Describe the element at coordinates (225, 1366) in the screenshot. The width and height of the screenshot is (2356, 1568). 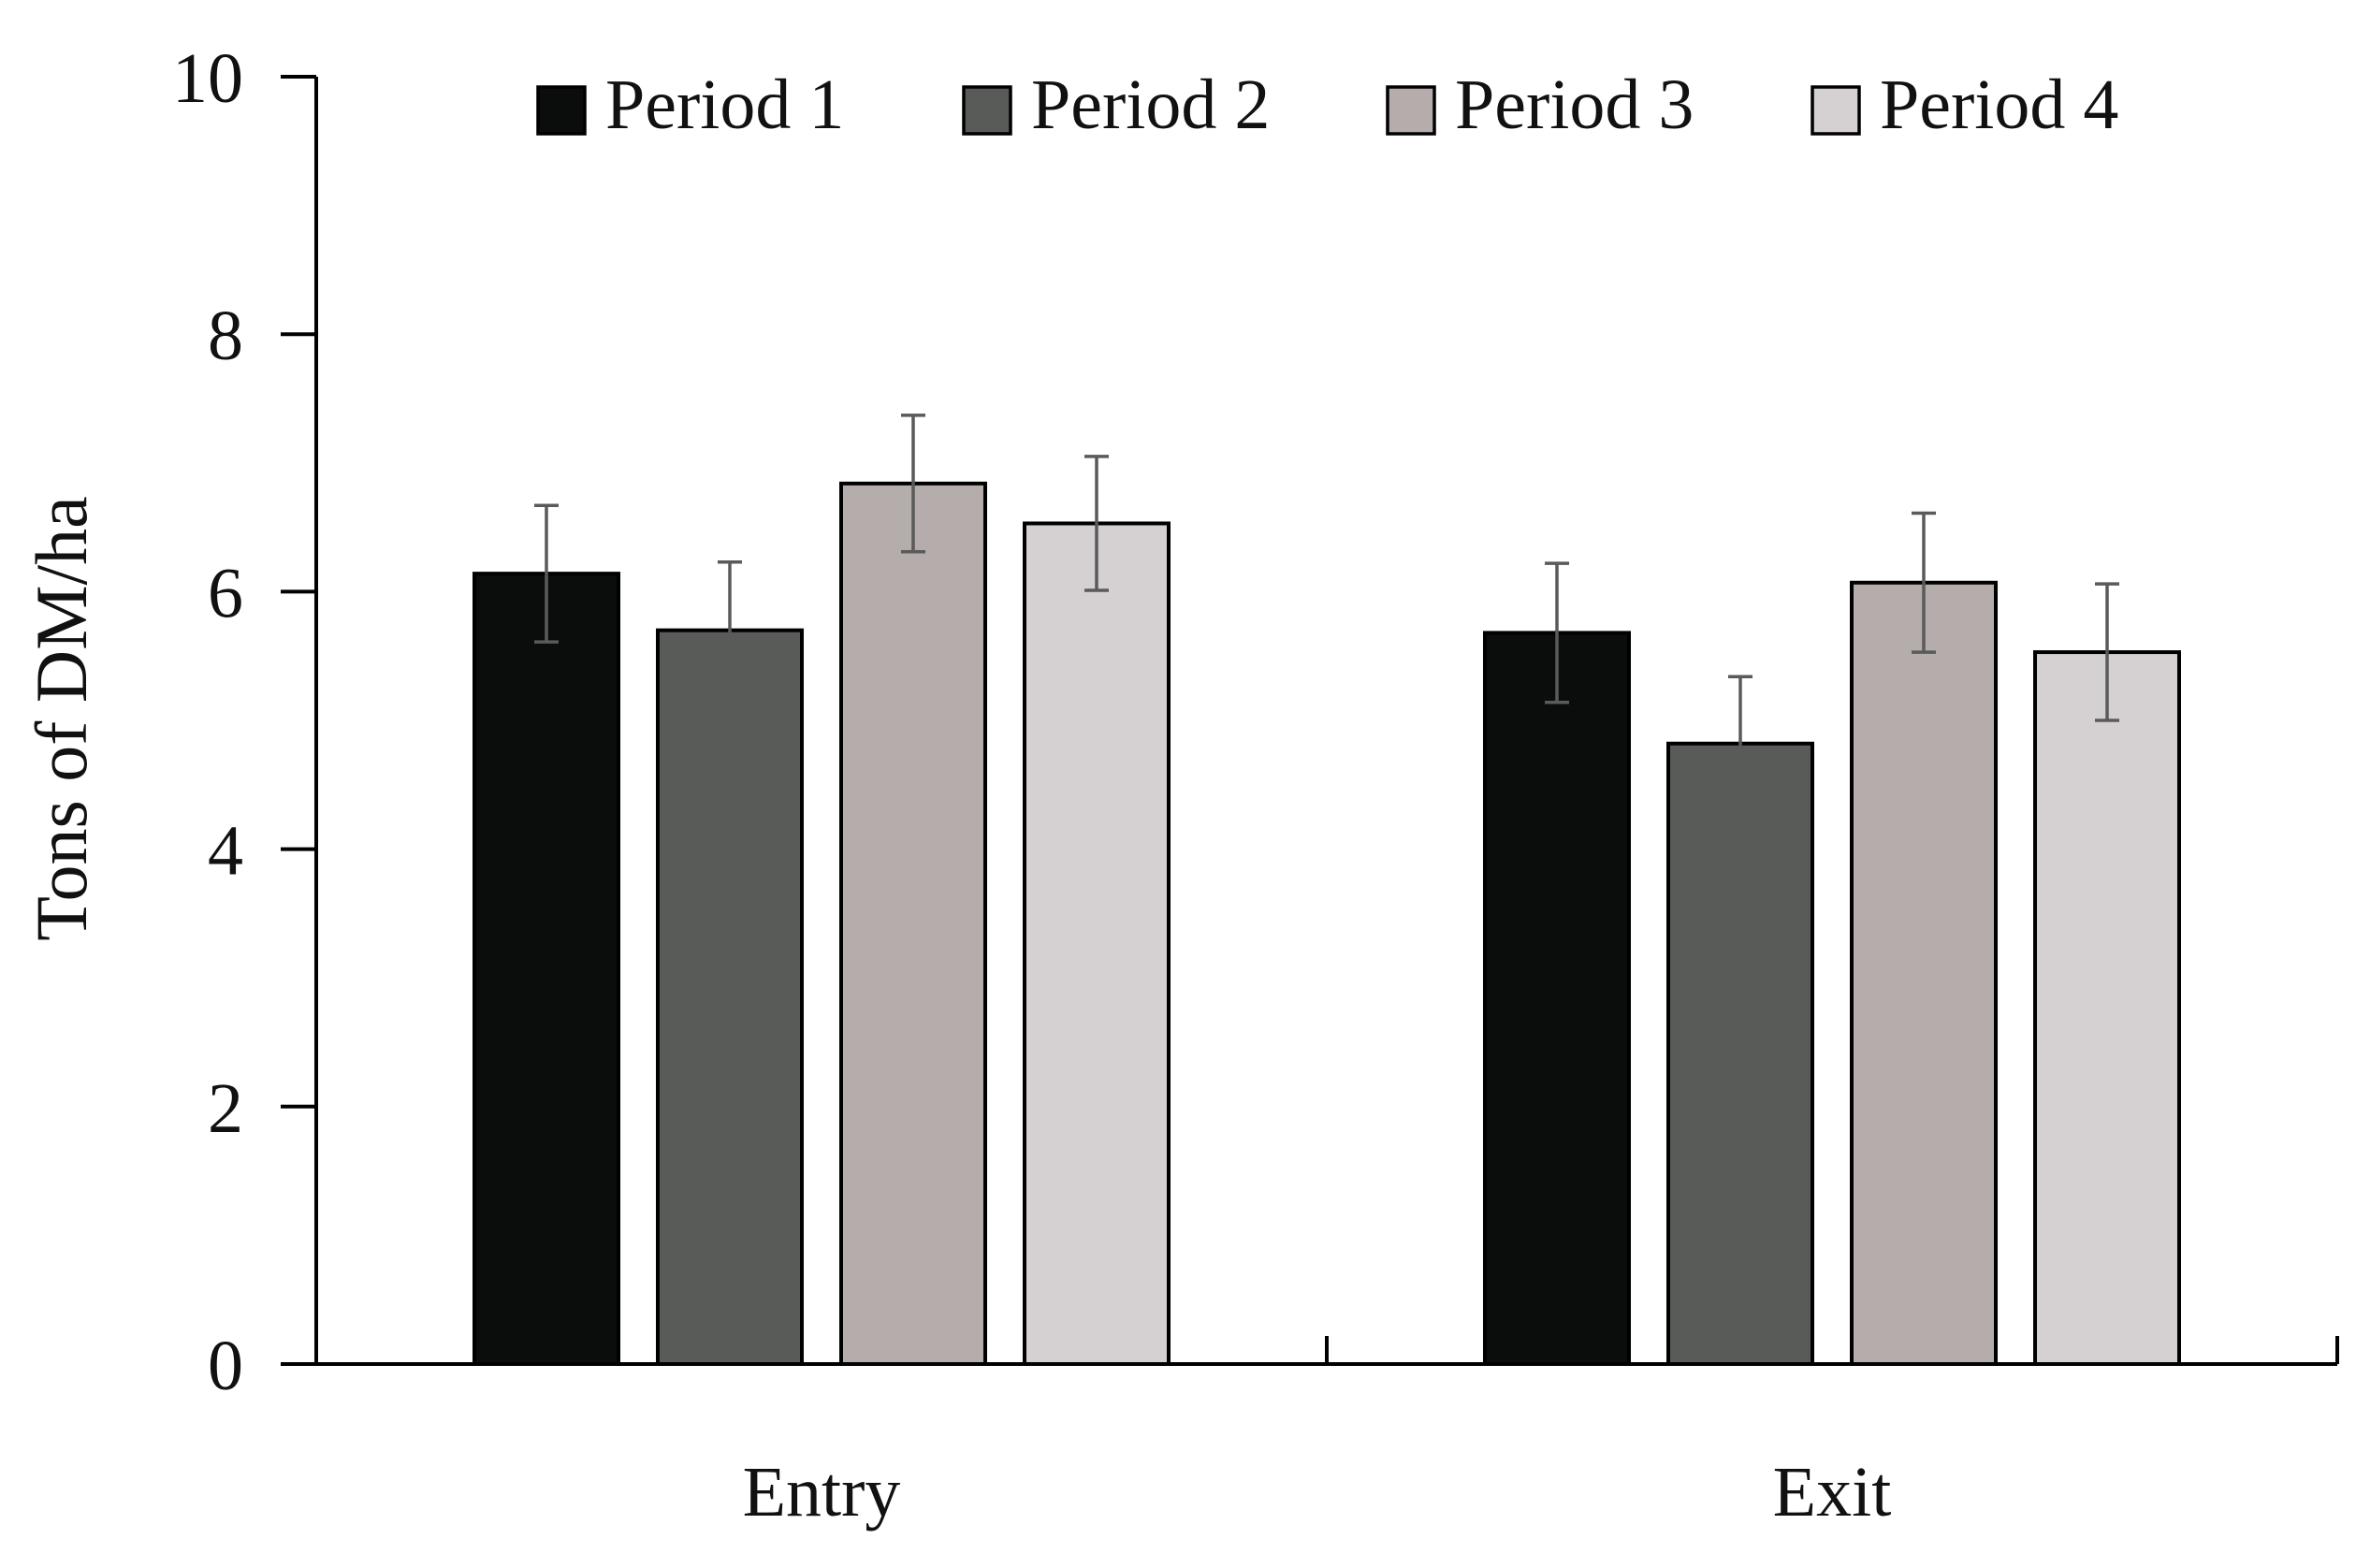
I see `y-tick-label-0: 0` at that location.